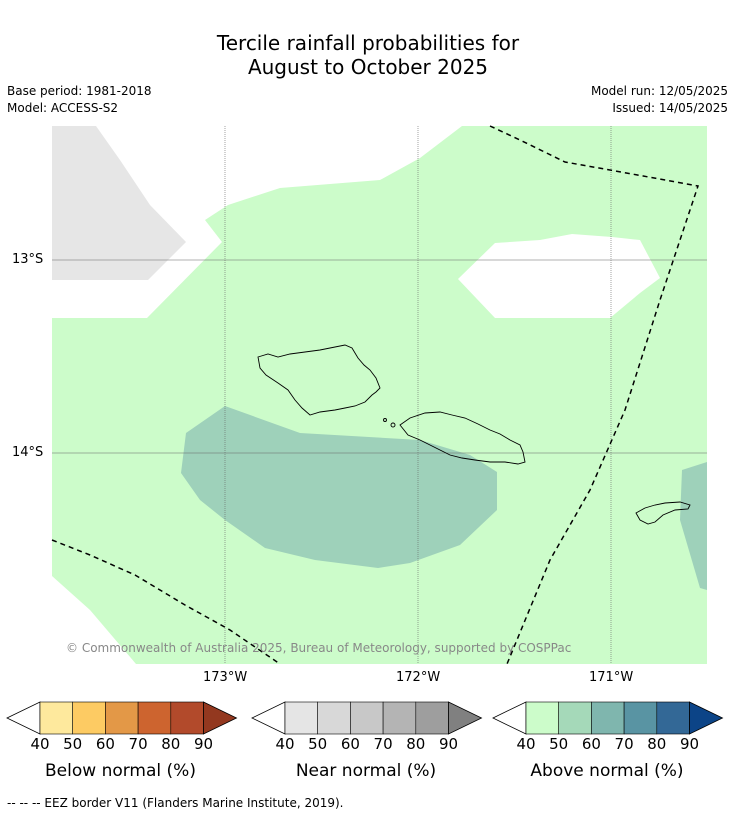  I want to click on lon-label-173w: 173°W, so click(225, 677).